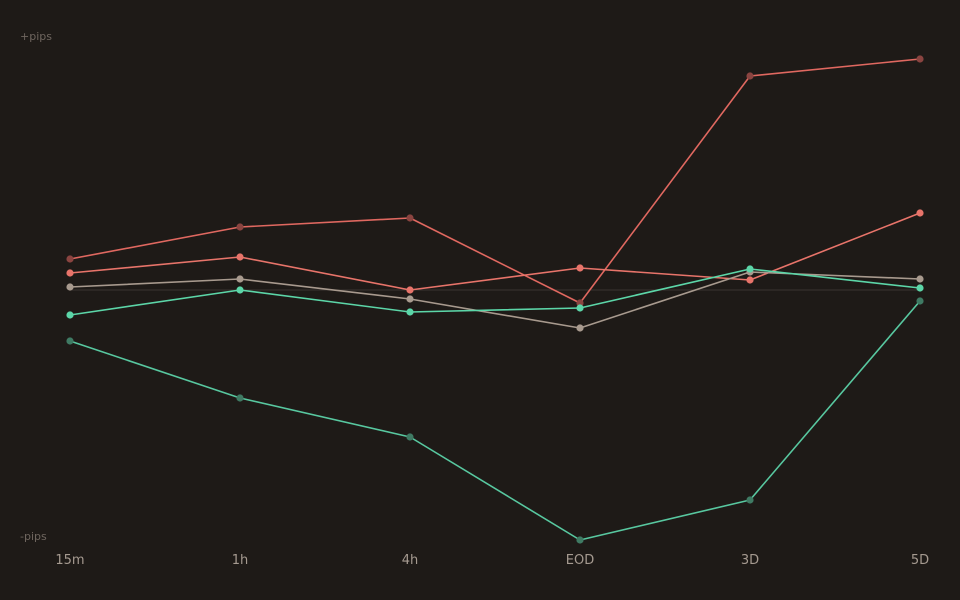 This screenshot has height=600, width=960. I want to click on x-tick-label: 4h, so click(410, 560).